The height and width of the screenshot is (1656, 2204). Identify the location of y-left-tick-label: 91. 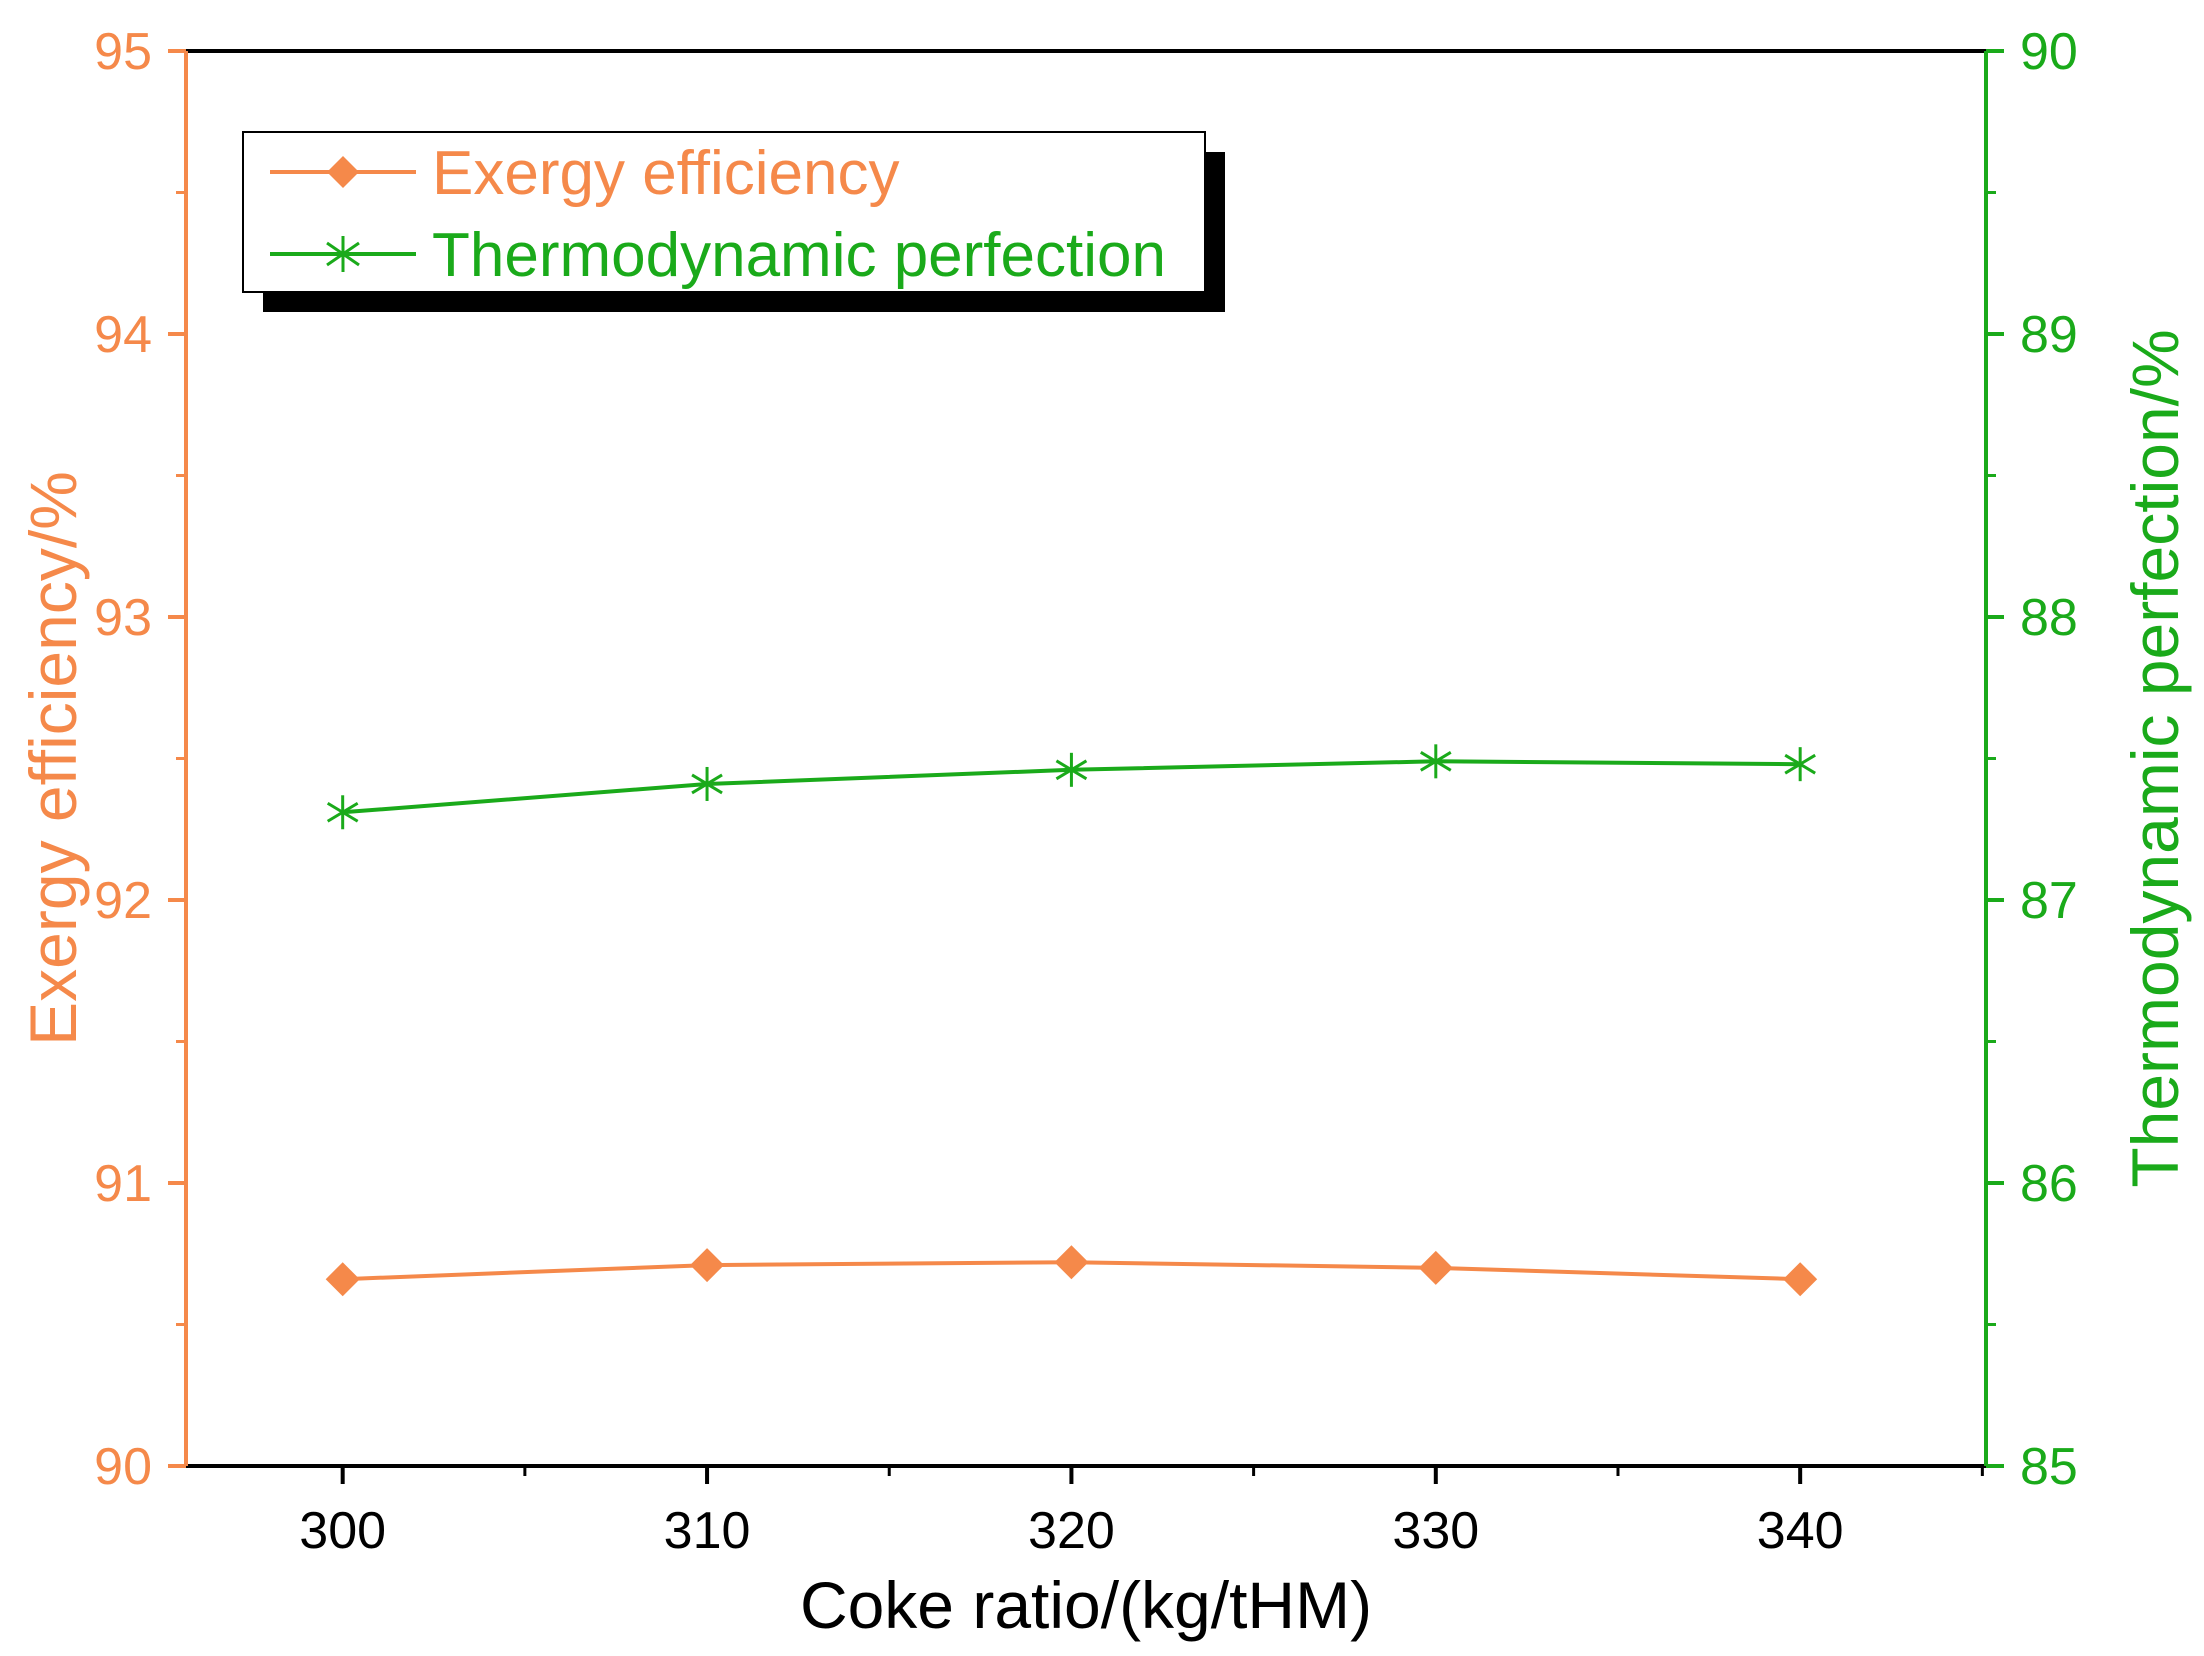
(123, 1184).